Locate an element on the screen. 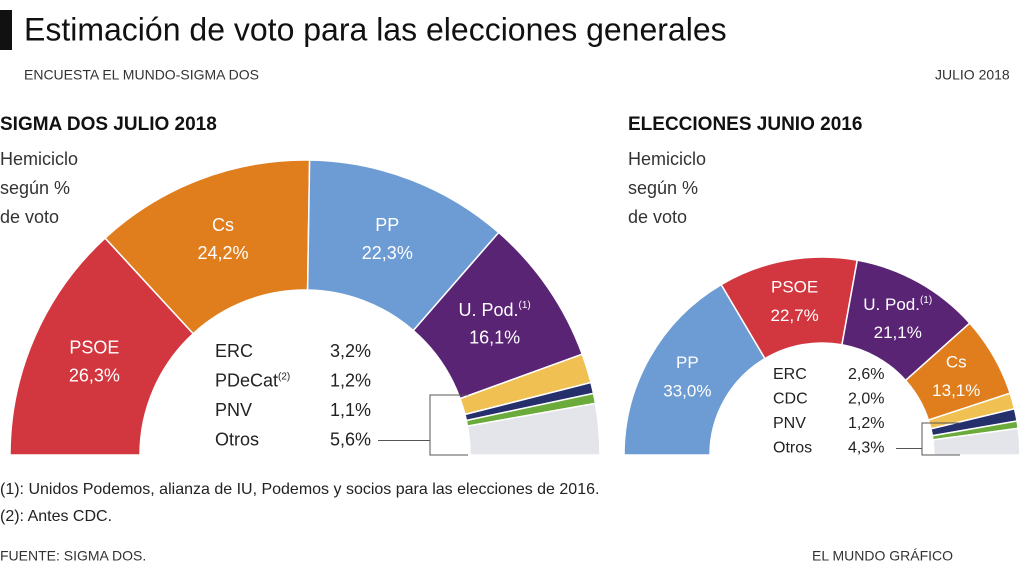 The image size is (1024, 576). value-label: 13,1% is located at coordinates (956, 390).